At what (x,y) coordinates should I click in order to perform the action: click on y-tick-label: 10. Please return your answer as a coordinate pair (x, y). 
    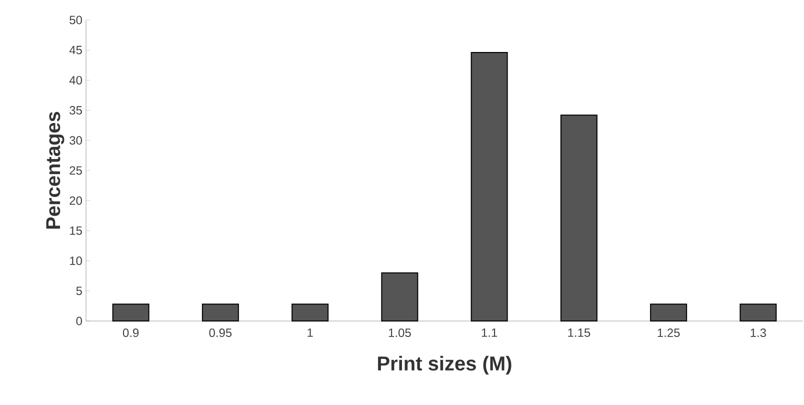
    Looking at the image, I should click on (76, 261).